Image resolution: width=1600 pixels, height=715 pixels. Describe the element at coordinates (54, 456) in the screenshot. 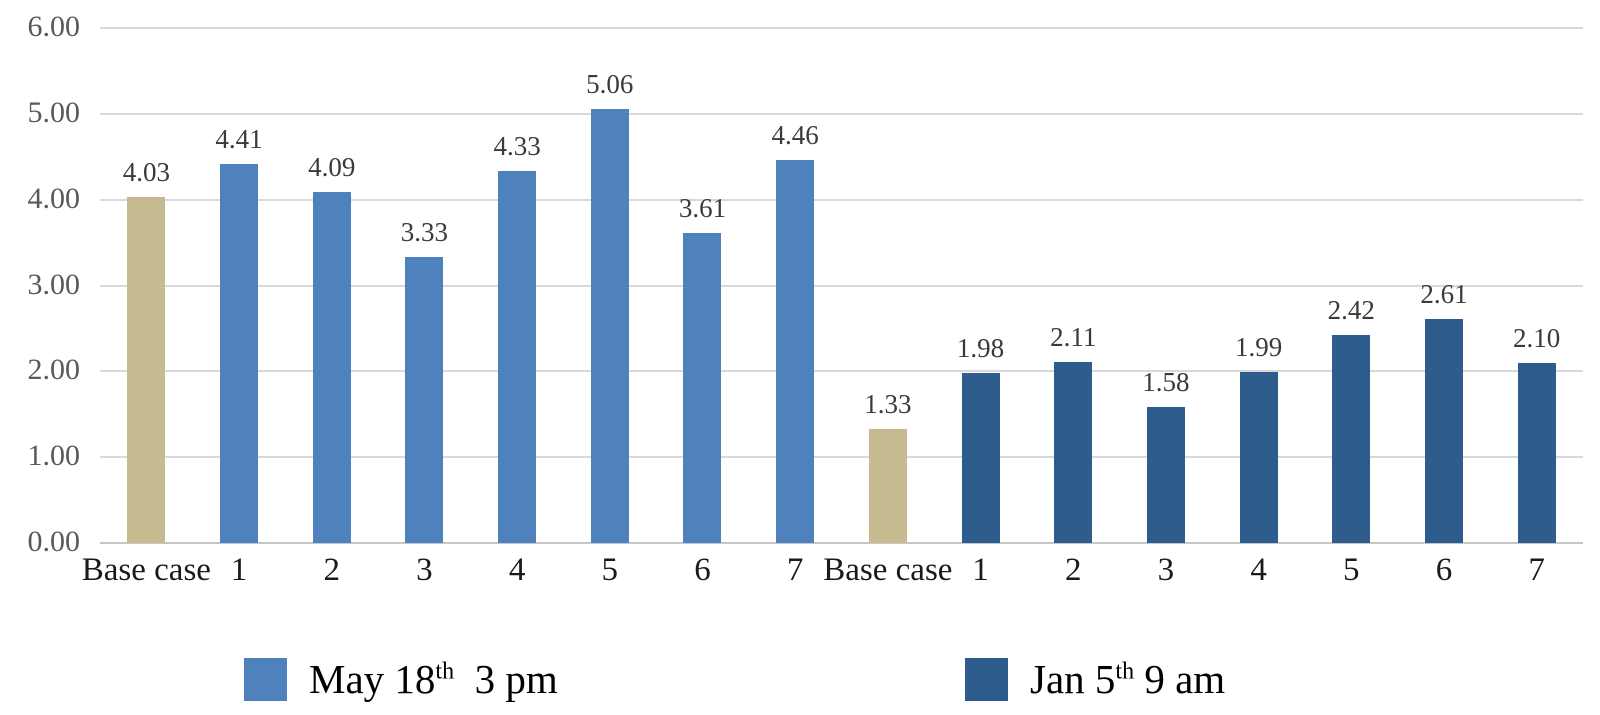

I see `y-axis-tick-label: 1.00` at that location.